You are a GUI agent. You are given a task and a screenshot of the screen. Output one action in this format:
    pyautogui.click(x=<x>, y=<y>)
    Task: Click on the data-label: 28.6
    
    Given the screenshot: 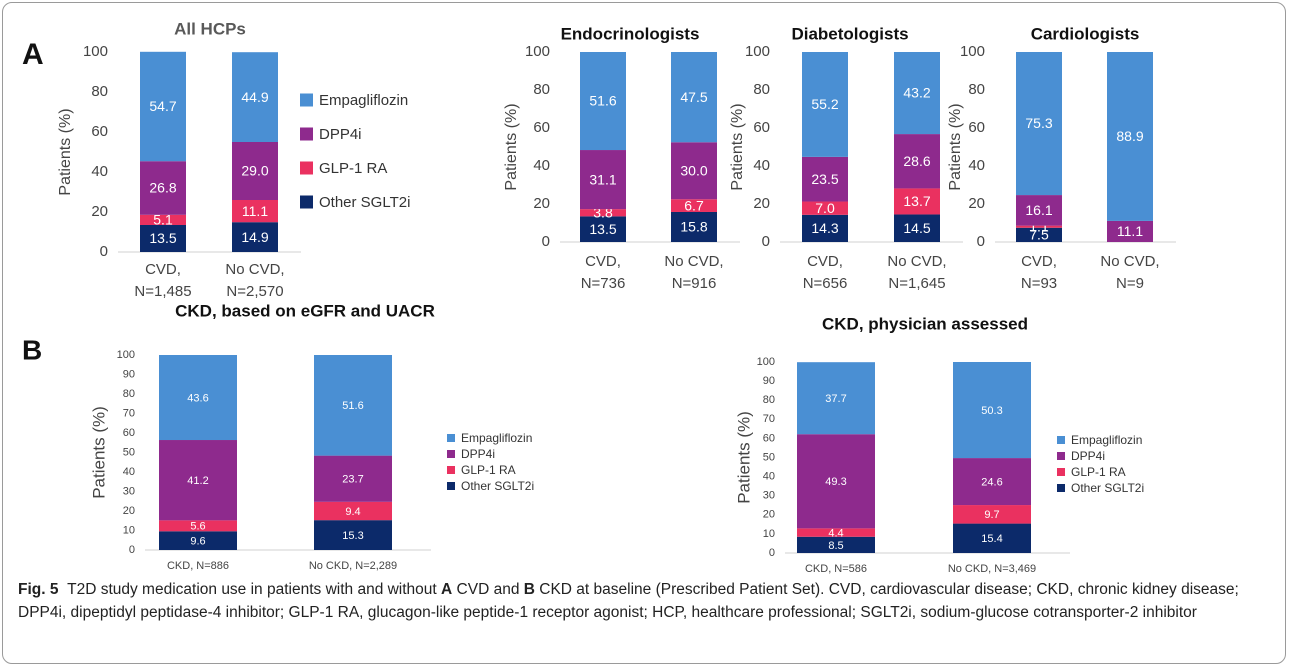 What is the action you would take?
    pyautogui.click(x=916, y=161)
    